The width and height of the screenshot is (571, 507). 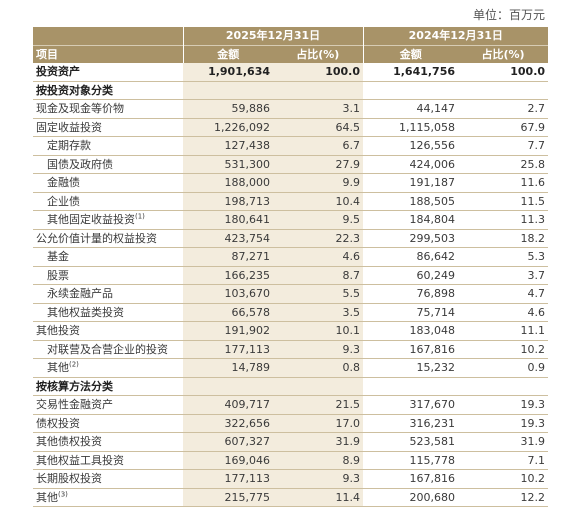 I want to click on header-pct-2025: 占比(%), so click(x=318, y=53).